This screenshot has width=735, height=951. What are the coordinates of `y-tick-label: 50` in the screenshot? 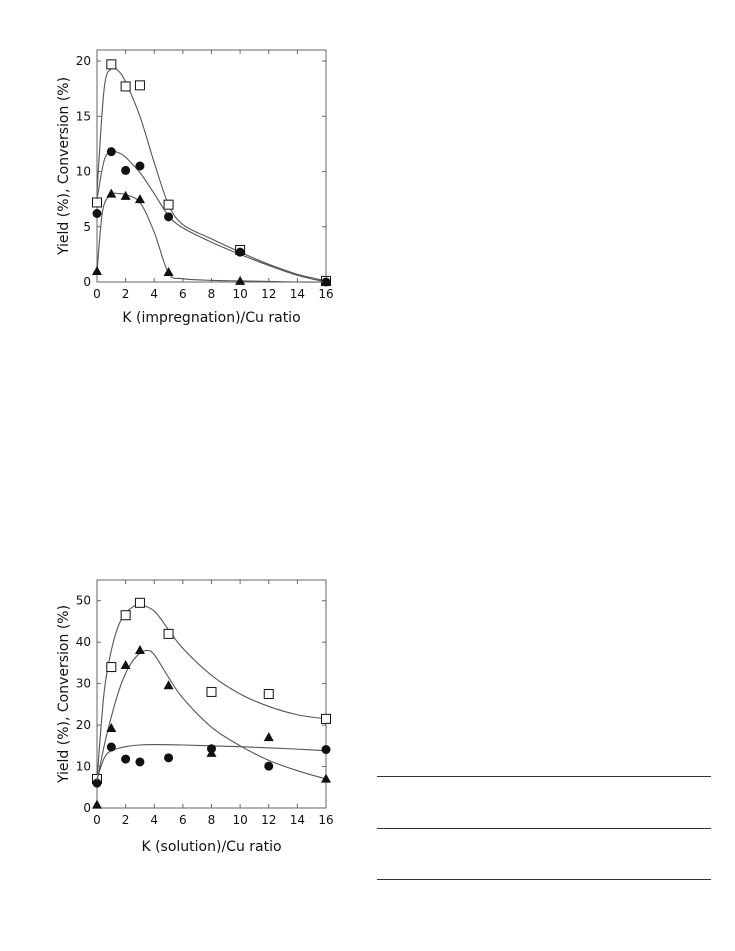 It's located at (83, 601).